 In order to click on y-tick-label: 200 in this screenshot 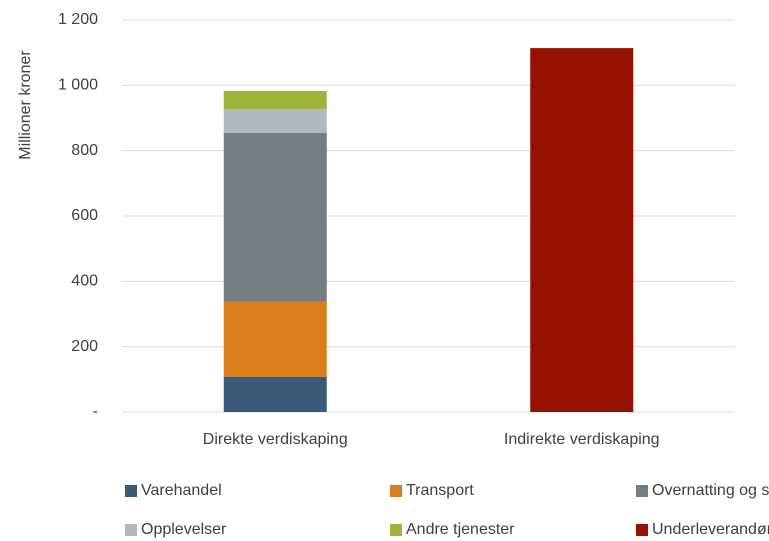, I will do `click(84, 346)`.